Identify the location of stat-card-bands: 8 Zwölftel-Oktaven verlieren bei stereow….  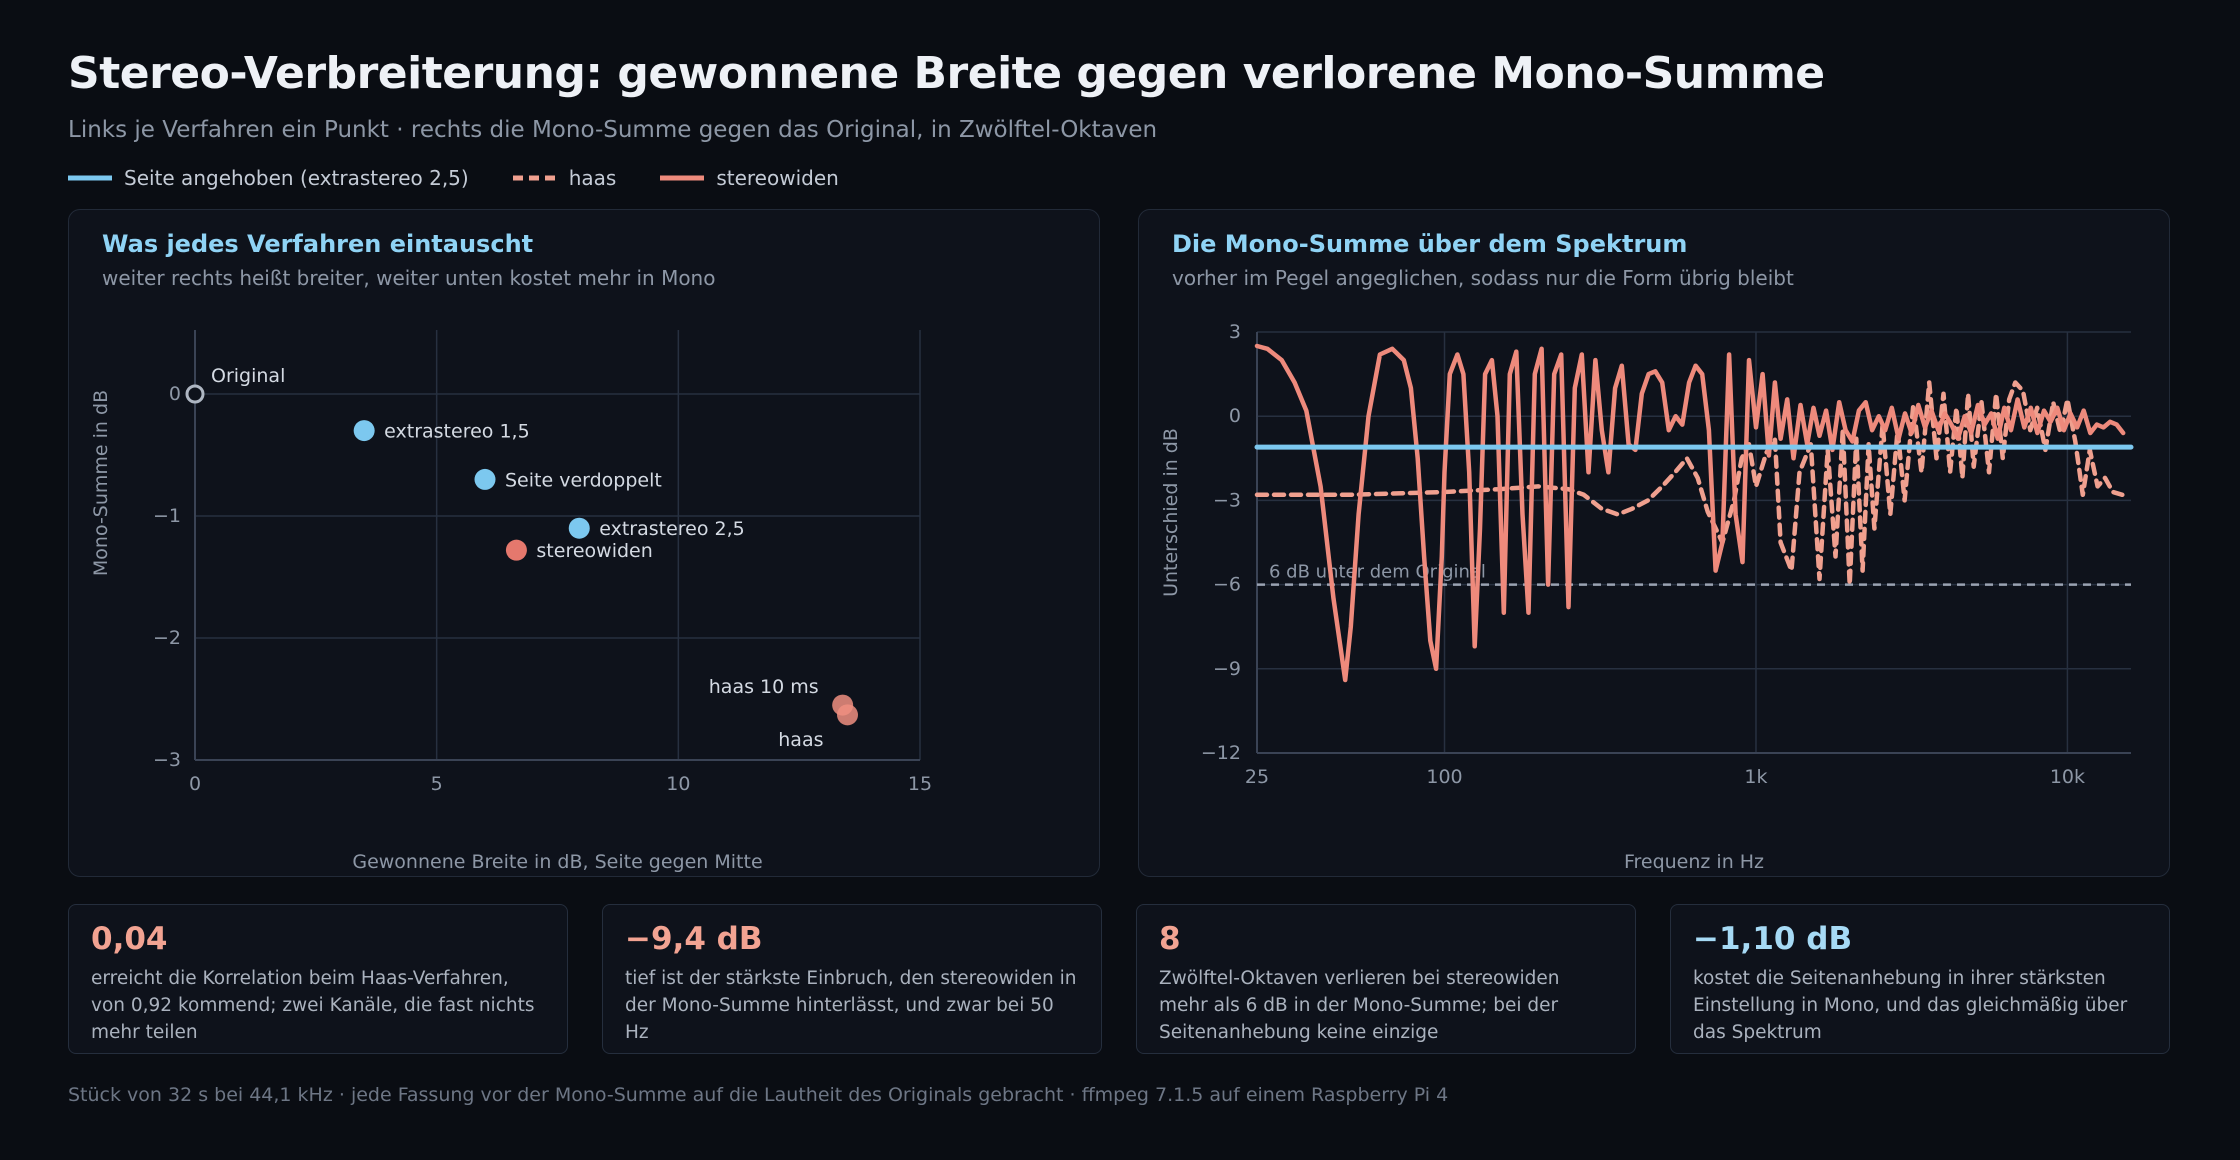
(1386, 979).